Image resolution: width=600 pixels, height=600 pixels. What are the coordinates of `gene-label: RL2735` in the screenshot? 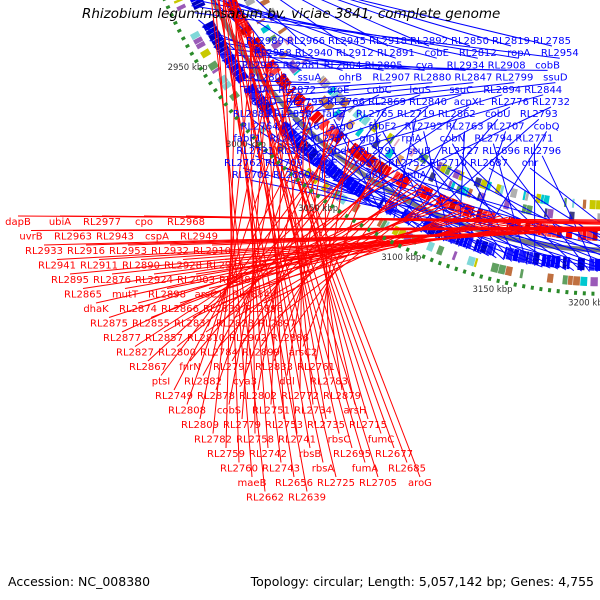 It's located at (326, 425).